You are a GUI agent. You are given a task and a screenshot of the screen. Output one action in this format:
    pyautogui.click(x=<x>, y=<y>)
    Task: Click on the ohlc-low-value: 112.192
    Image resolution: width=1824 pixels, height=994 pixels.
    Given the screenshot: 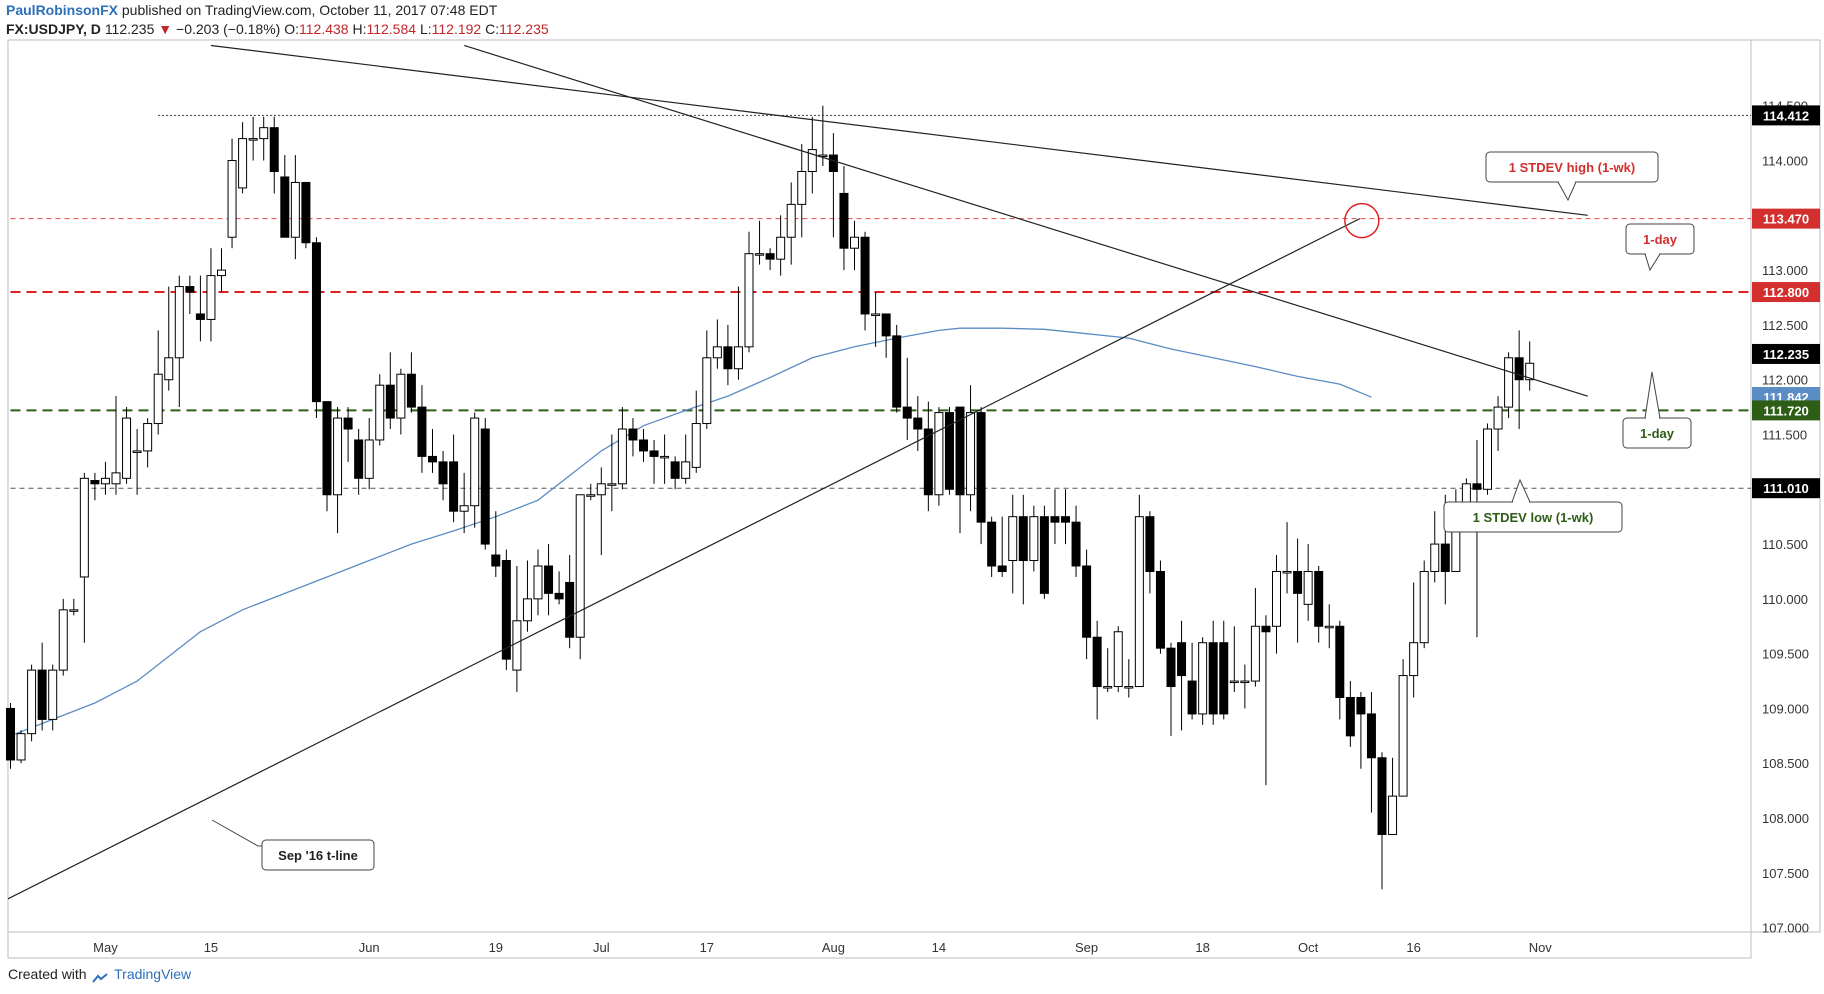 What is the action you would take?
    pyautogui.click(x=456, y=29)
    